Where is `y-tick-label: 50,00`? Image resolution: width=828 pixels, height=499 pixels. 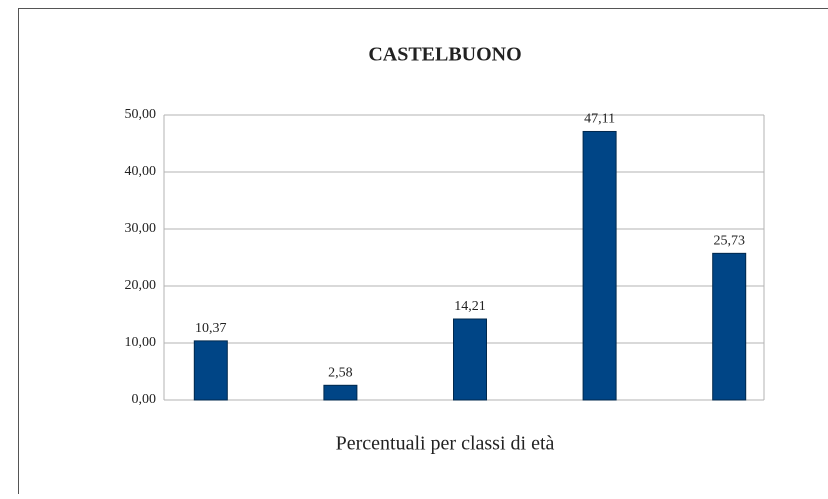 y-tick-label: 50,00 is located at coordinates (141, 114).